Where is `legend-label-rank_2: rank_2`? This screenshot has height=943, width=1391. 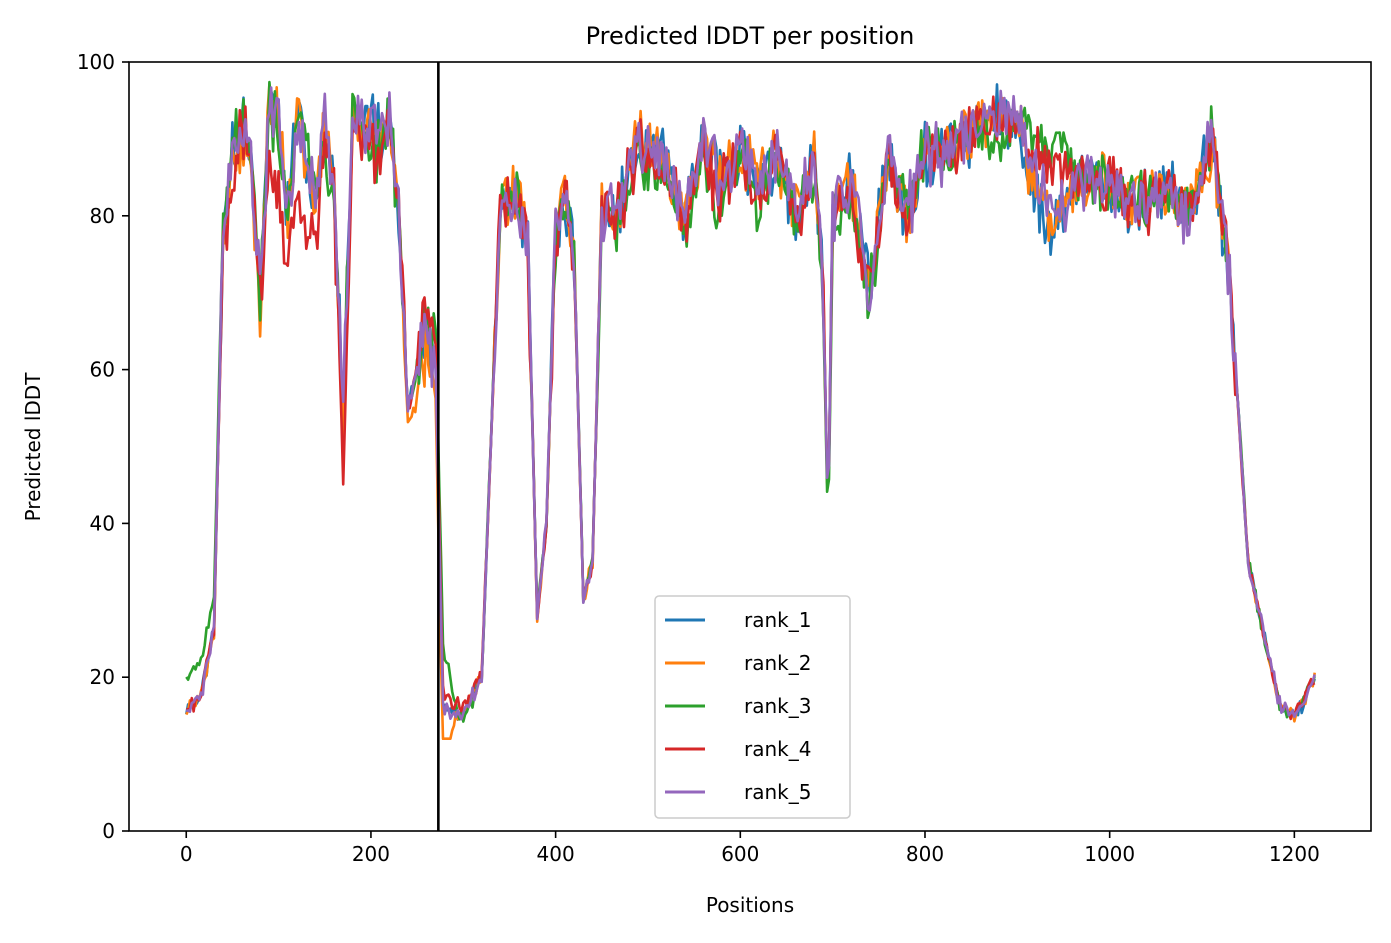 legend-label-rank_2: rank_2 is located at coordinates (777, 663).